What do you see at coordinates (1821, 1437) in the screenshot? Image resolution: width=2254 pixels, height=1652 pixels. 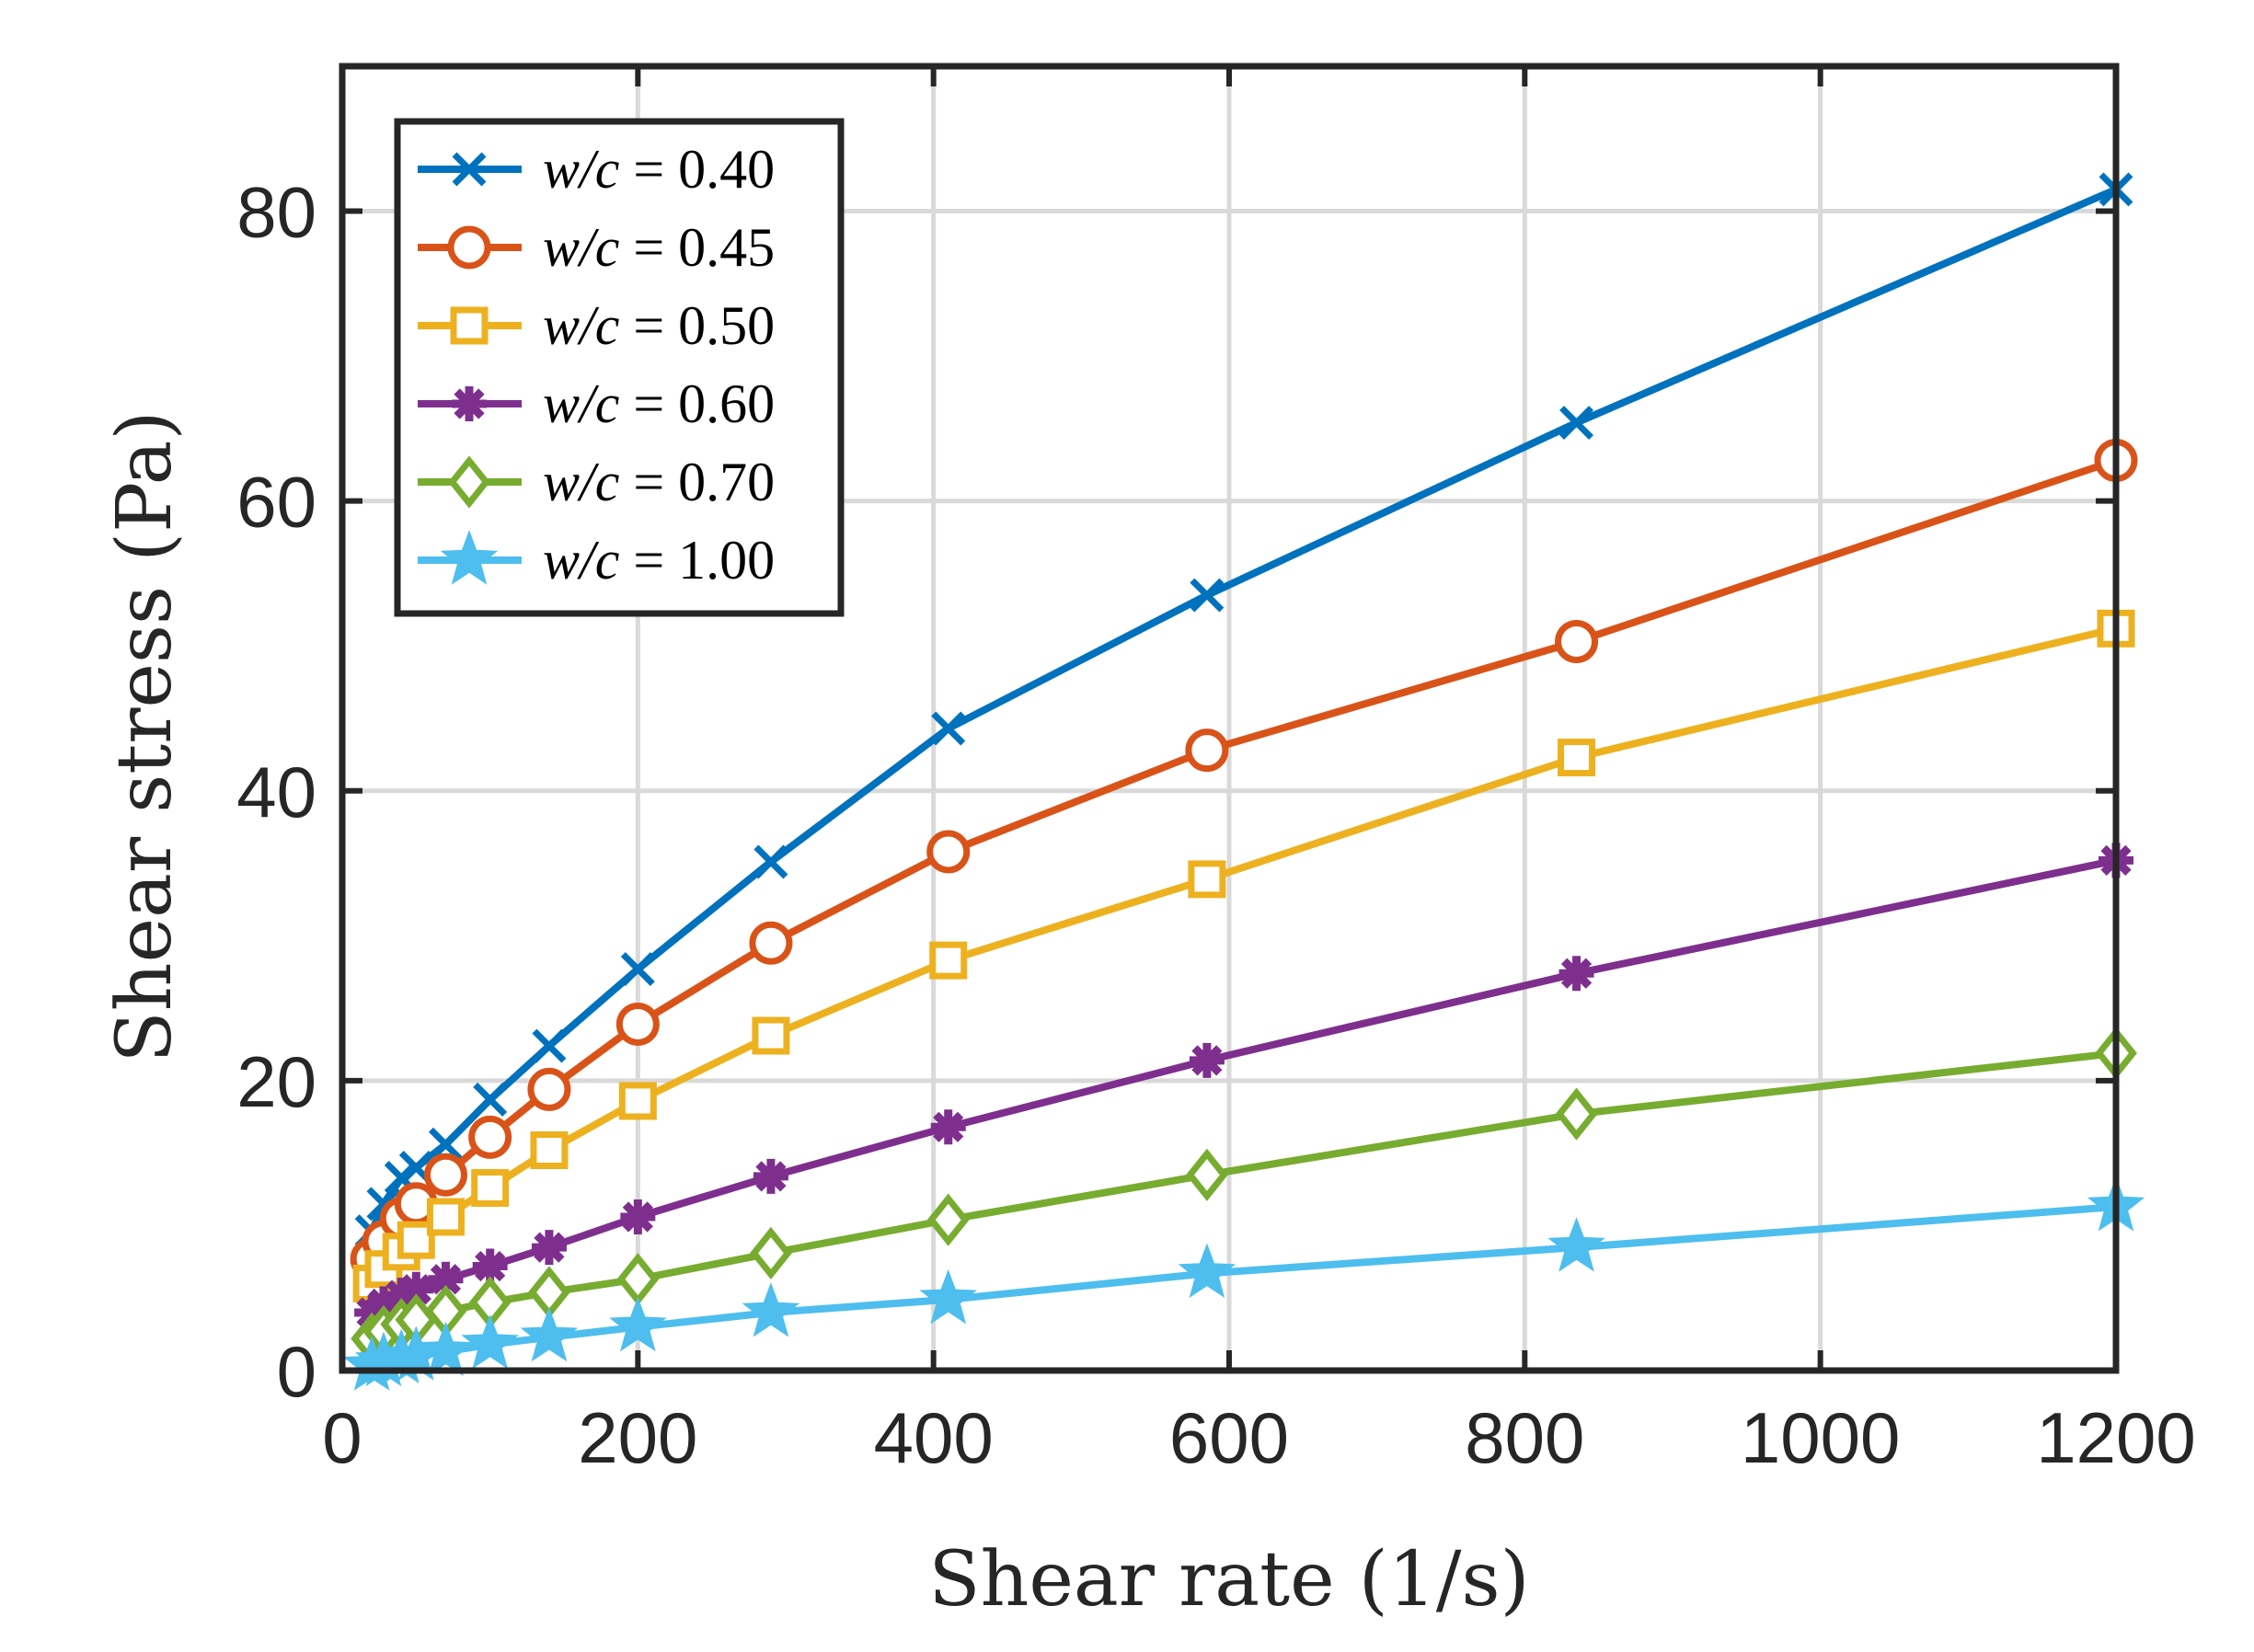 I see `x-tick-label: 1000` at bounding box center [1821, 1437].